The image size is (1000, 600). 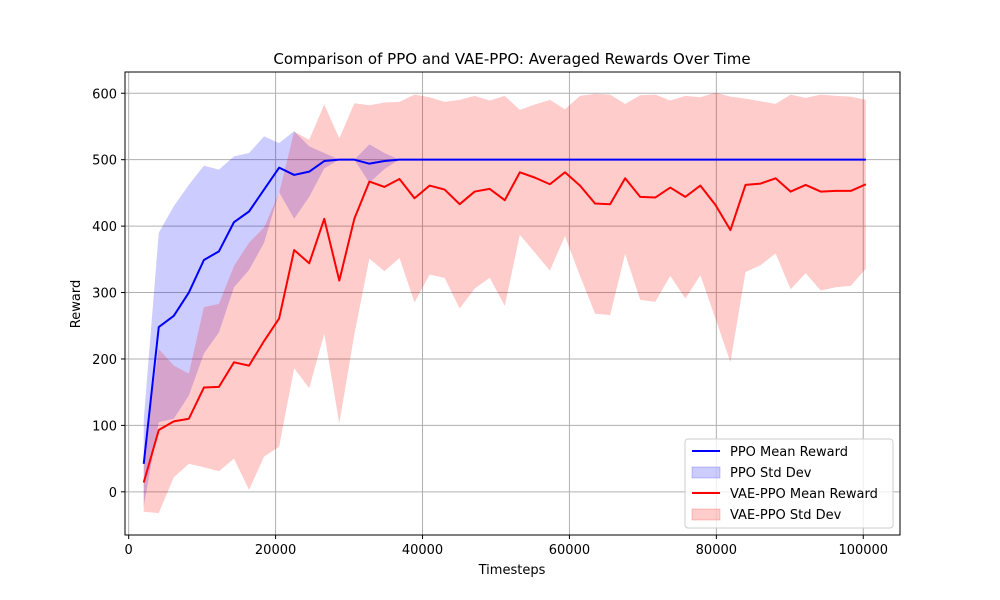 What do you see at coordinates (789, 452) in the screenshot?
I see `legend-label: PPO Mean Reward` at bounding box center [789, 452].